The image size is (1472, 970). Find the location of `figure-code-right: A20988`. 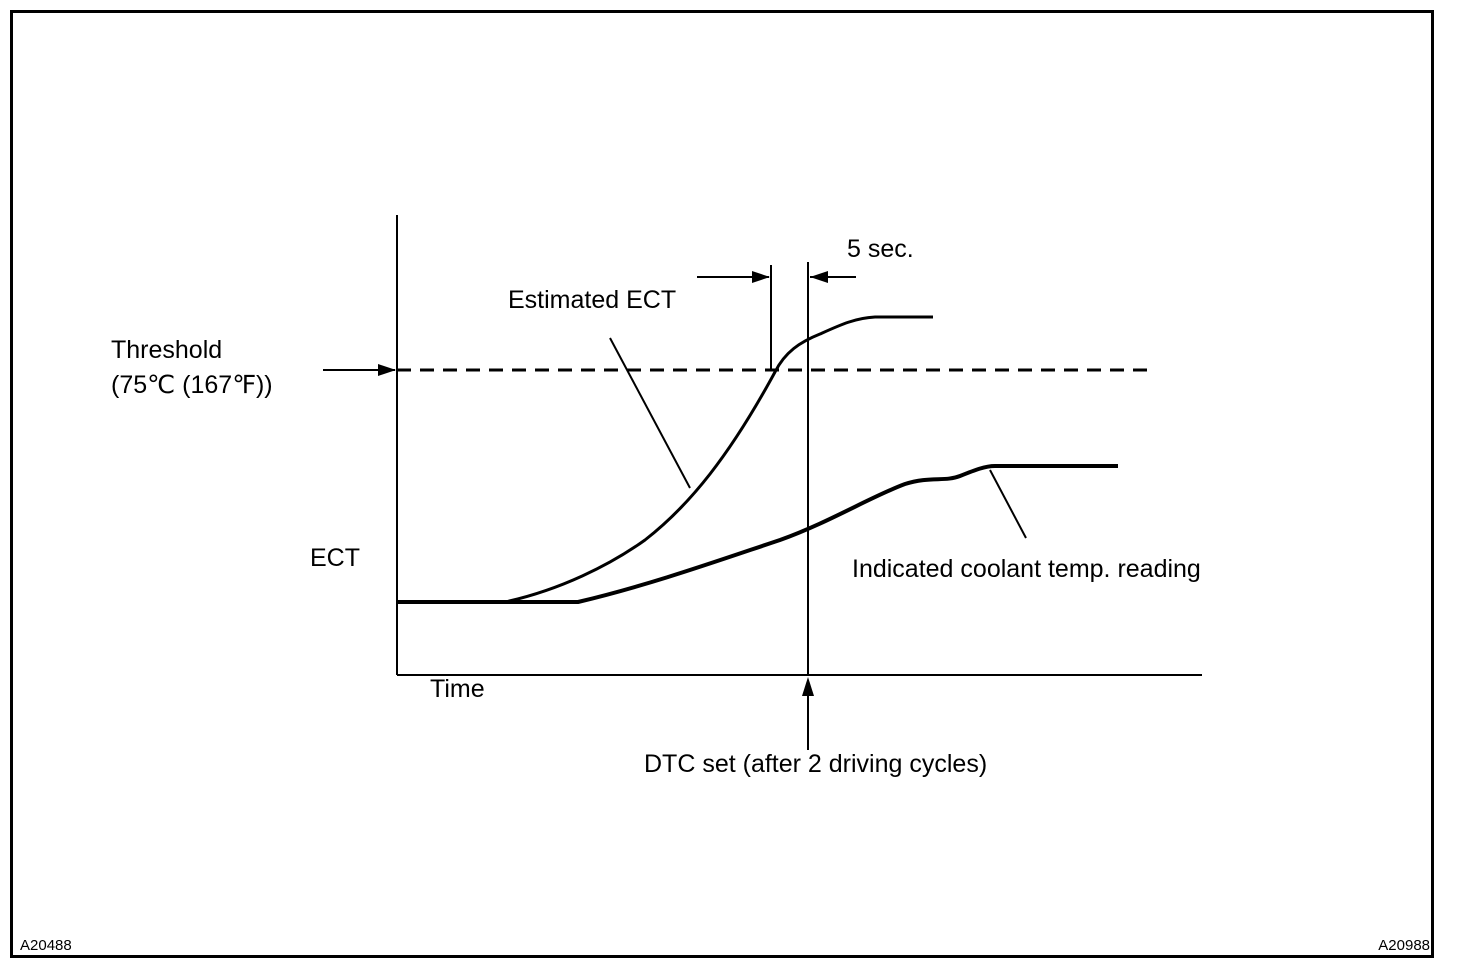

figure-code-right: A20988 is located at coordinates (1404, 945).